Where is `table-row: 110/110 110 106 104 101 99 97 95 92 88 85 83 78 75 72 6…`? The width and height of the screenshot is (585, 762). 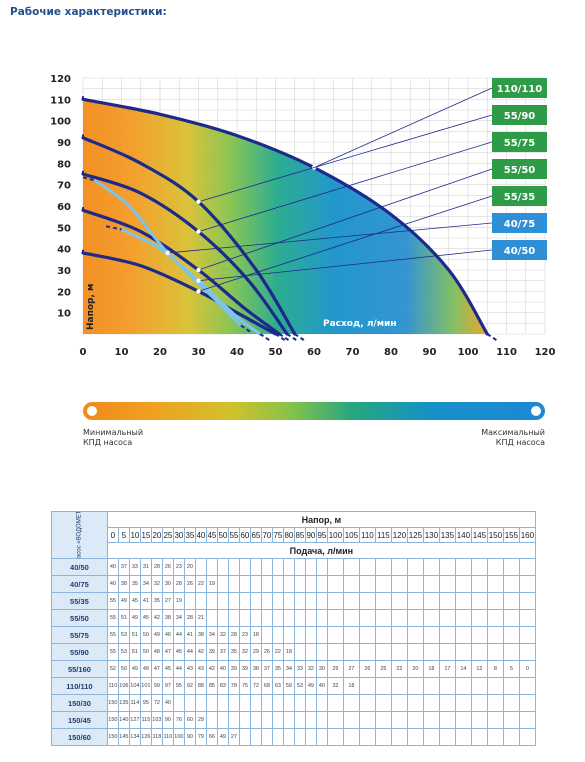 table-row: 110/110 110 106 104 101 99 97 95 92 88 85 83 78 75 72 6… is located at coordinates (293, 686).